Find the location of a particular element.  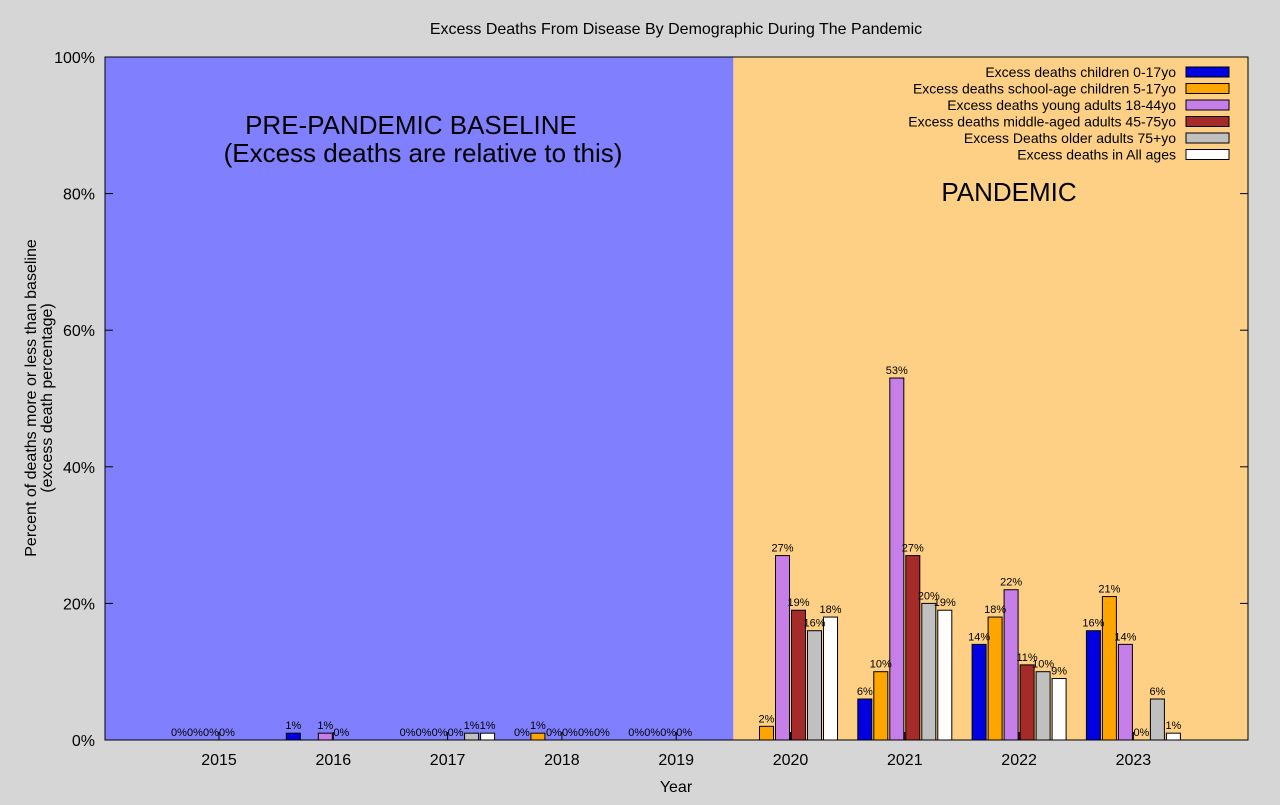

data-label-5-2020: 18% is located at coordinates (830, 610).